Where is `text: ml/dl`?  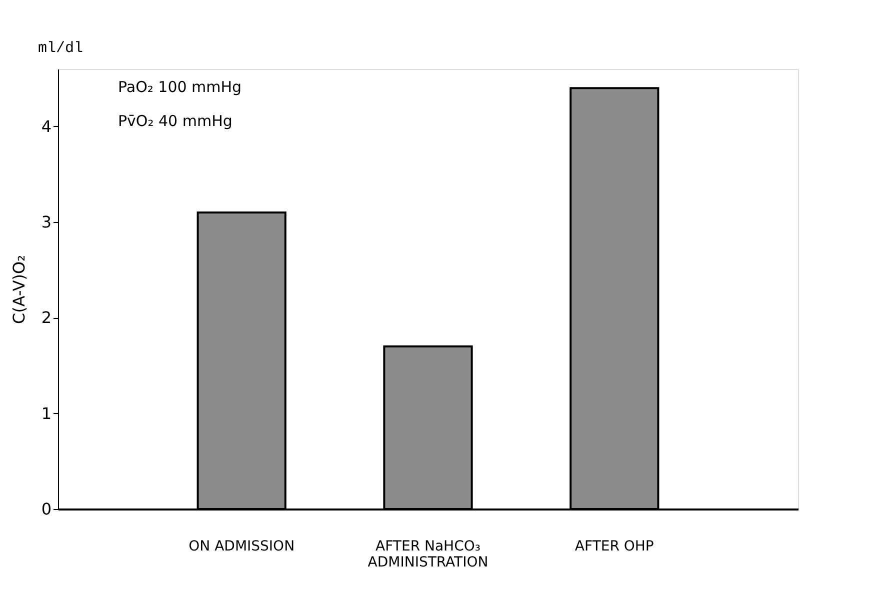 text: ml/dl is located at coordinates (61, 48).